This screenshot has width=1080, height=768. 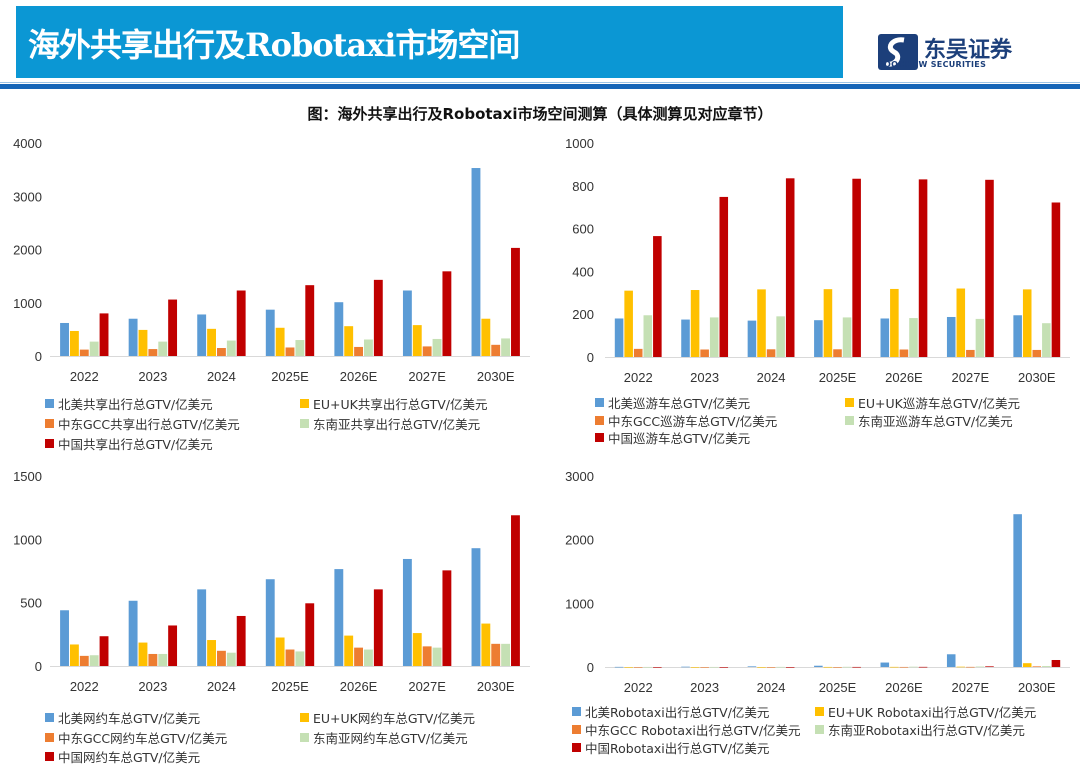 I want to click on soochow-logo: 东吴证券 SOOCHOW SECURITIES, so click(x=978, y=54).